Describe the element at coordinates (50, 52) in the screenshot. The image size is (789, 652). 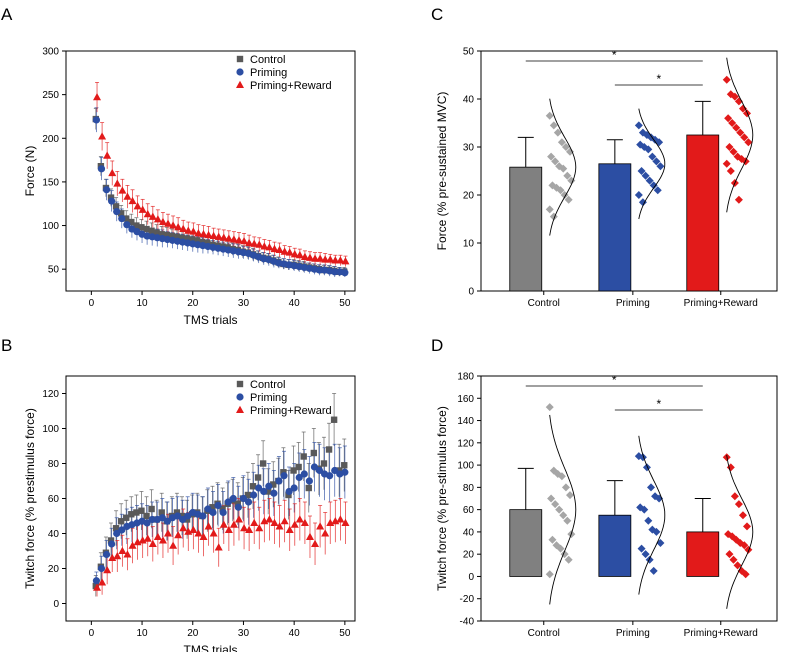
I see `y-tick-label: 300` at that location.